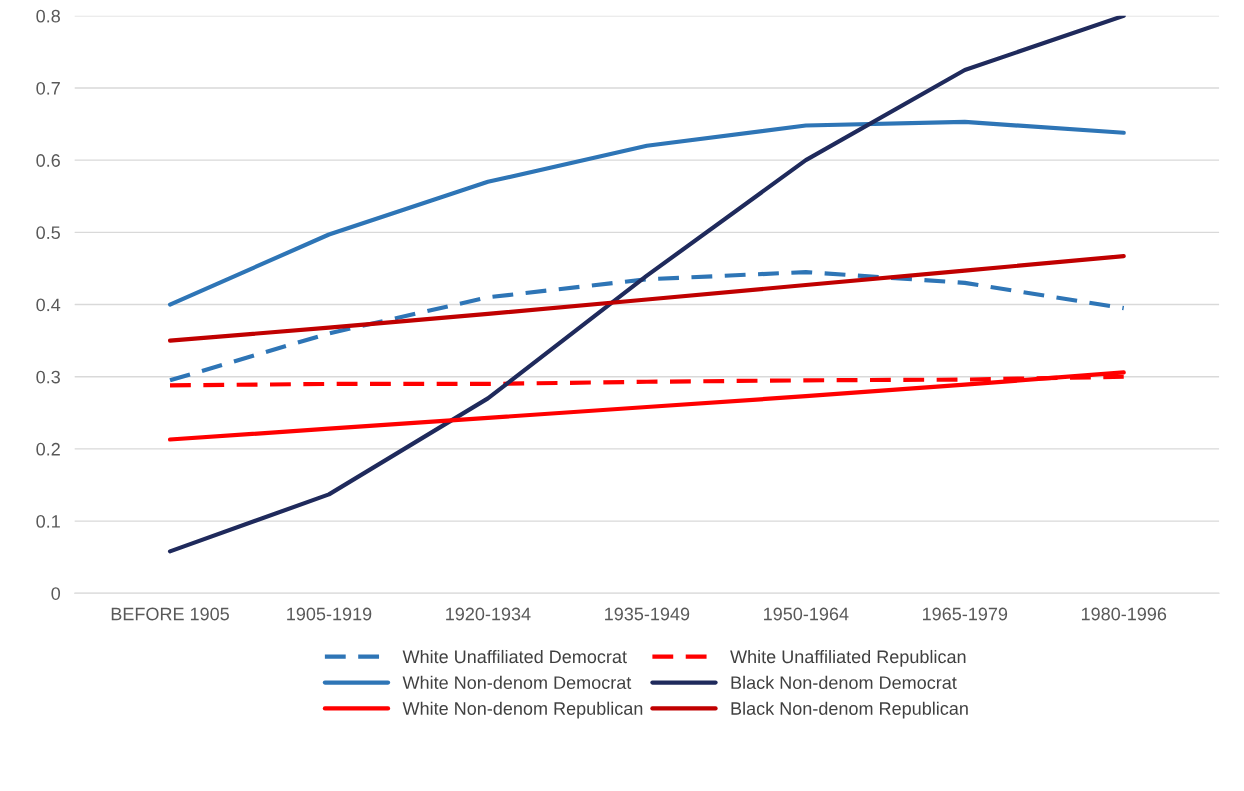  I want to click on y-tick-label: 0.3, so click(48, 377).